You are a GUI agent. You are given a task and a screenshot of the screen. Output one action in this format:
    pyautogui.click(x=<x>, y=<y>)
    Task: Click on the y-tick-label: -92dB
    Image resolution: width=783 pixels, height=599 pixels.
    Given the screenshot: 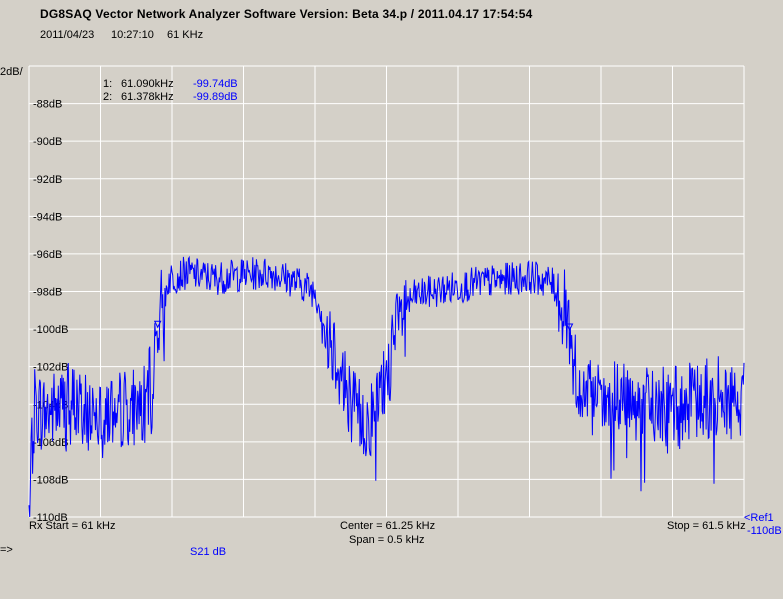 What is the action you would take?
    pyautogui.click(x=47, y=180)
    